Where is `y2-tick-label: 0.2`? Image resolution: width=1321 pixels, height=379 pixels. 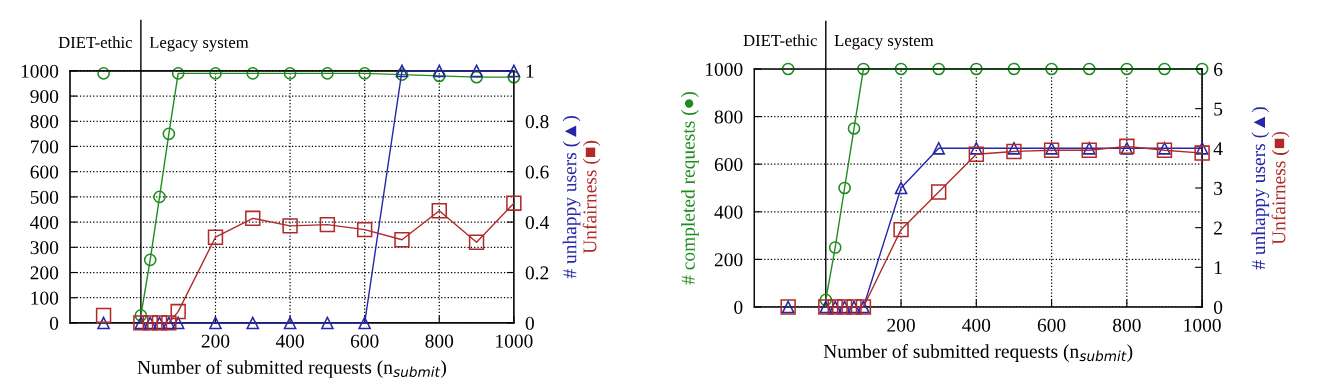
y2-tick-label: 0.2 is located at coordinates (537, 273).